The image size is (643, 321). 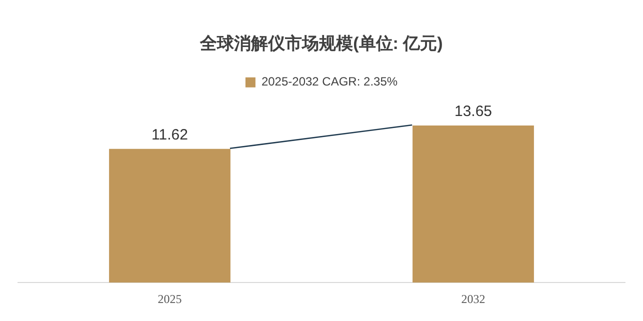 What do you see at coordinates (473, 111) in the screenshot?
I see `data-label: 13.65` at bounding box center [473, 111].